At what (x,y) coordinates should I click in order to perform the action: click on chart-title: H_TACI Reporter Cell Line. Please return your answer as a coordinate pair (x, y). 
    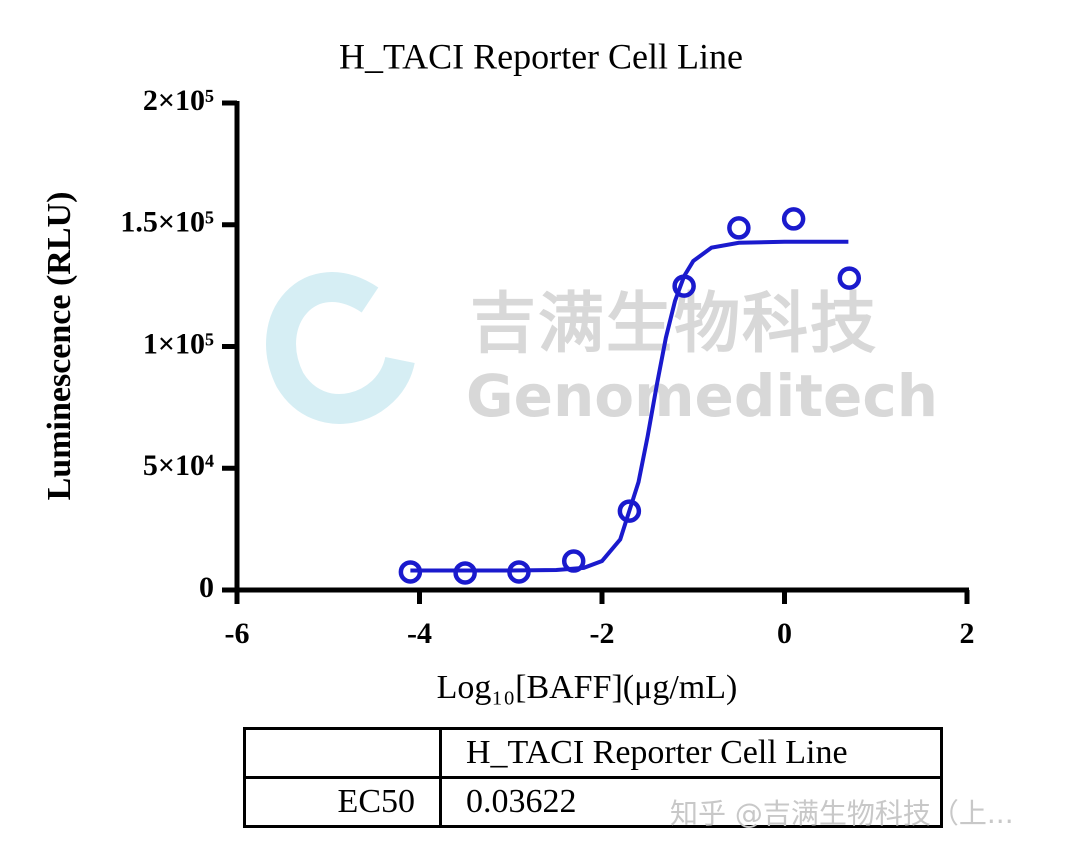
    Looking at the image, I should click on (541, 56).